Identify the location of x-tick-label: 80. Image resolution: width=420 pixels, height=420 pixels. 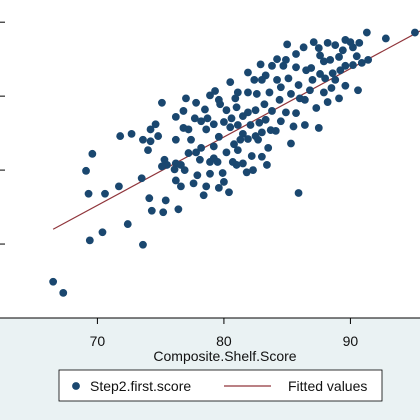
(224, 341).